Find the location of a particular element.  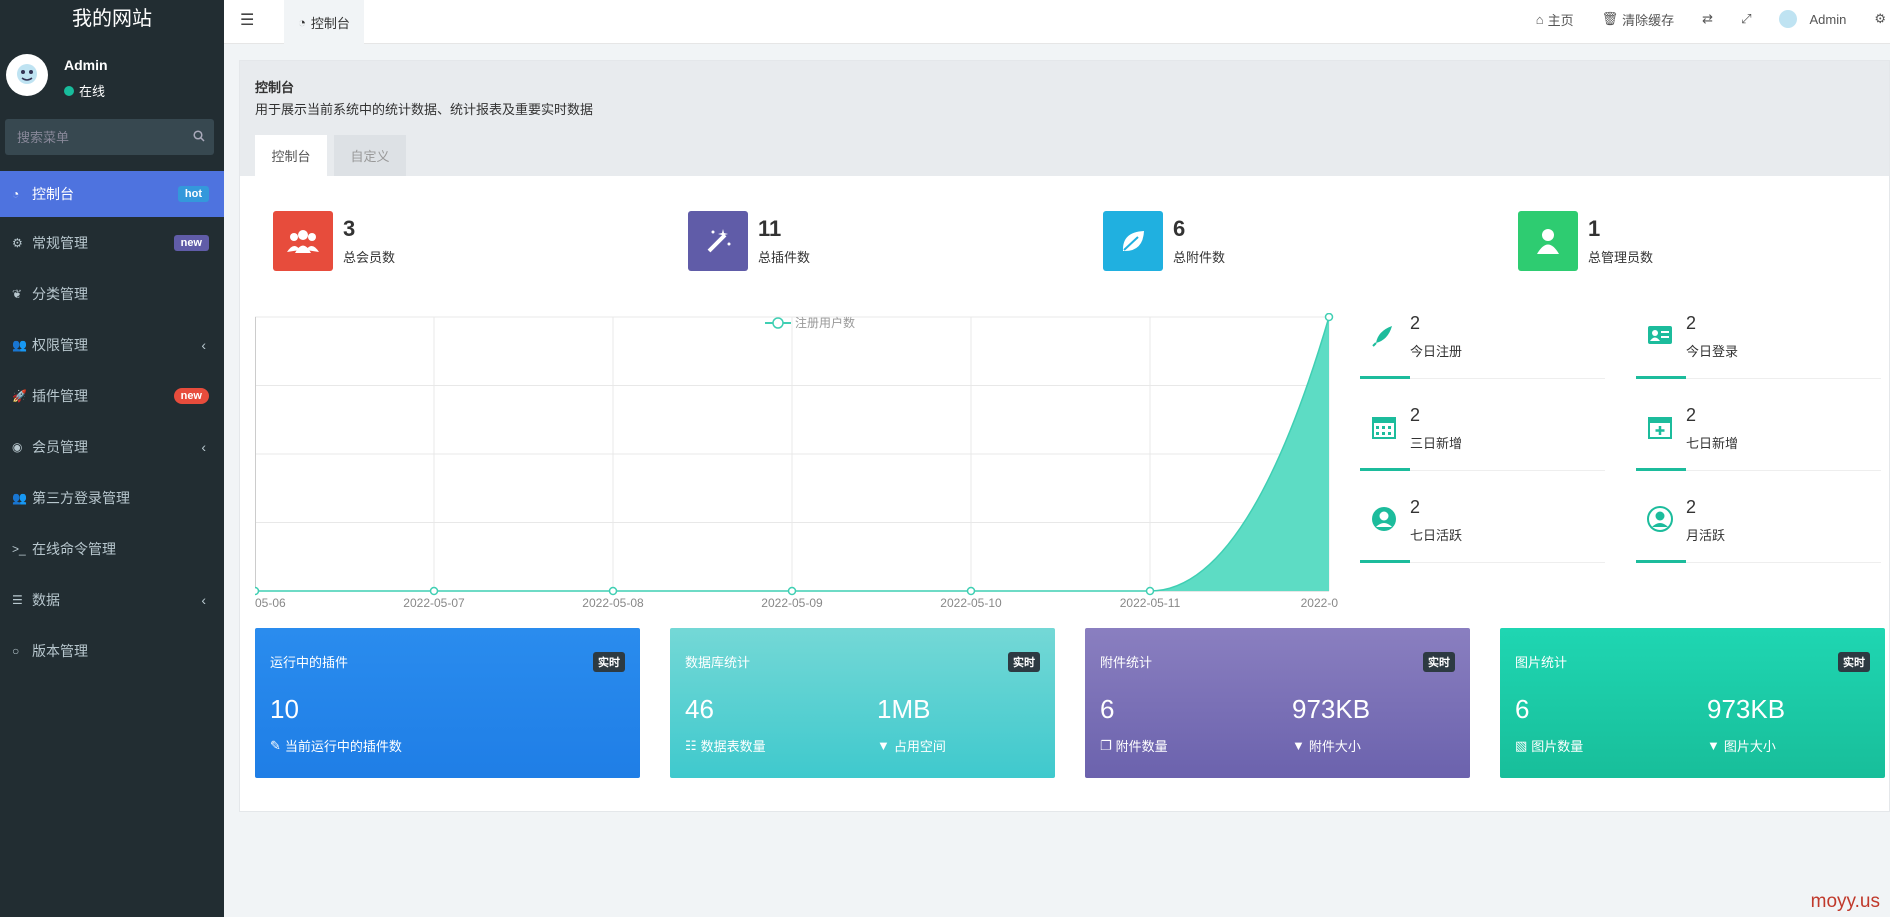

clear-cache-button: 🗑 清除缓存 is located at coordinates (1638, 19).